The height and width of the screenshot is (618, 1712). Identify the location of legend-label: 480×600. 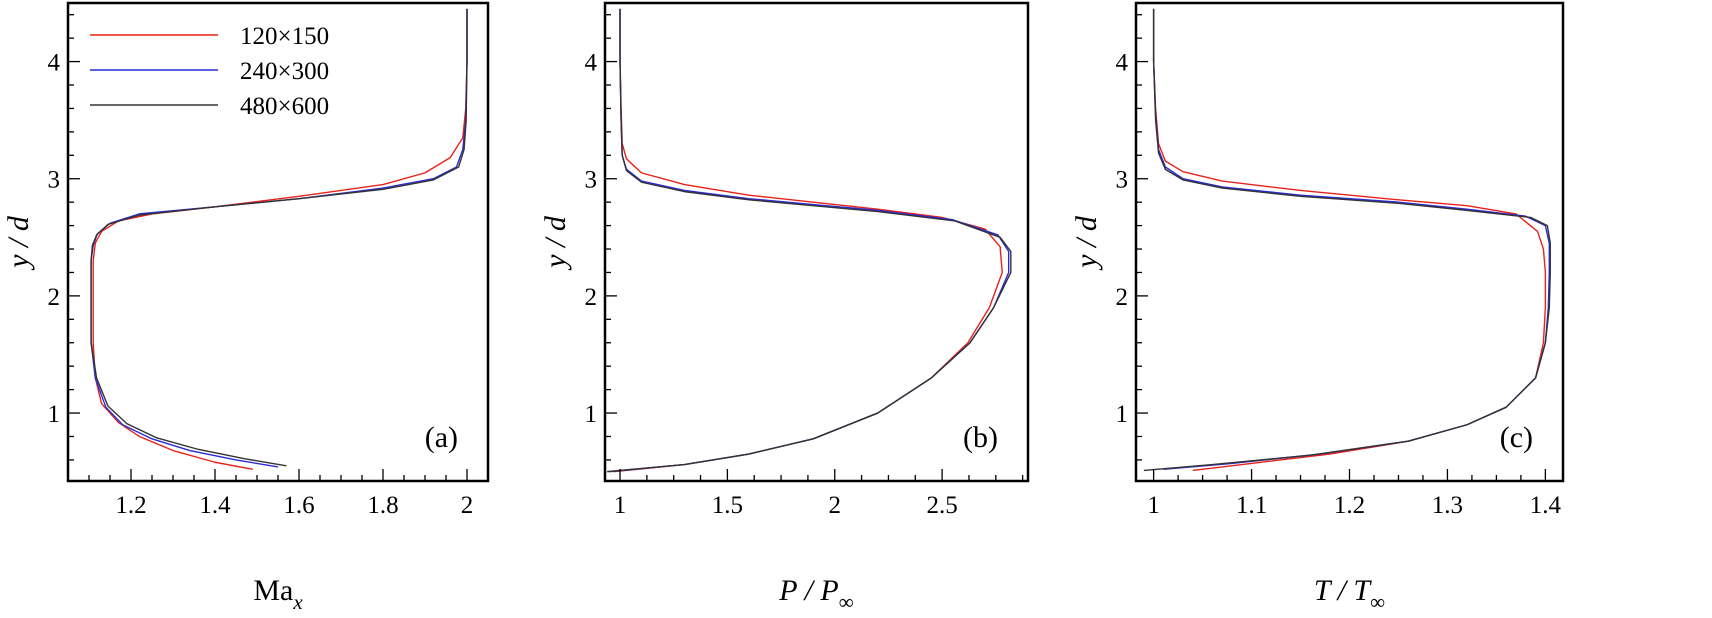
(284, 106).